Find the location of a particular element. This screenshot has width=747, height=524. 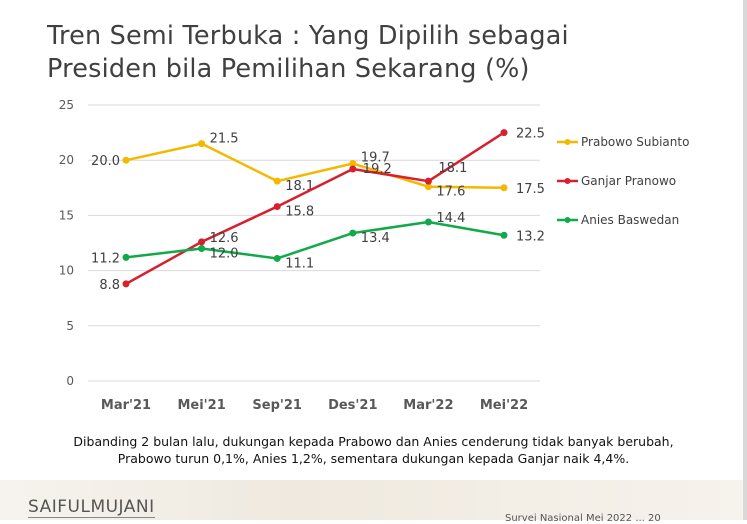

legend-label: Ganjar Pranowo is located at coordinates (628, 181).